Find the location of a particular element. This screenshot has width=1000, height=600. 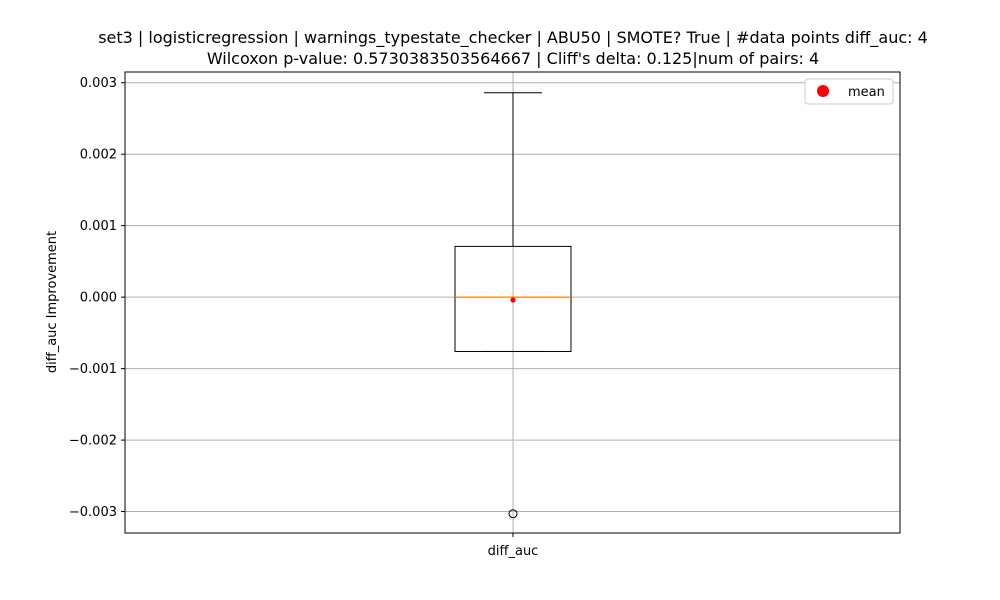

y-axis-ticks: −0.003 −0.002 −0.001 0.000 0.001 0.002 0.003 is located at coordinates (97, 298).